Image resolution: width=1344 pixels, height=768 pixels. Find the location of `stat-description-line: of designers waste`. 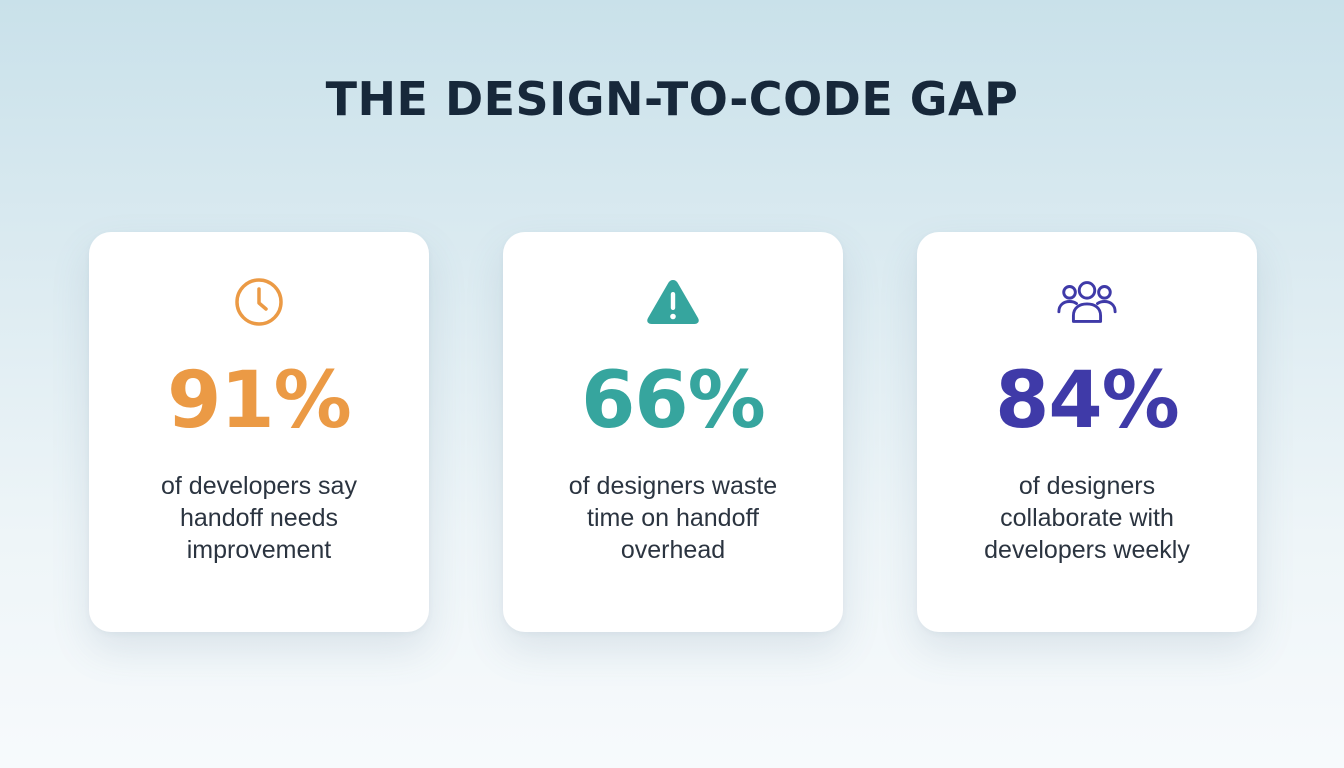

stat-description-line: of designers waste is located at coordinates (673, 486).